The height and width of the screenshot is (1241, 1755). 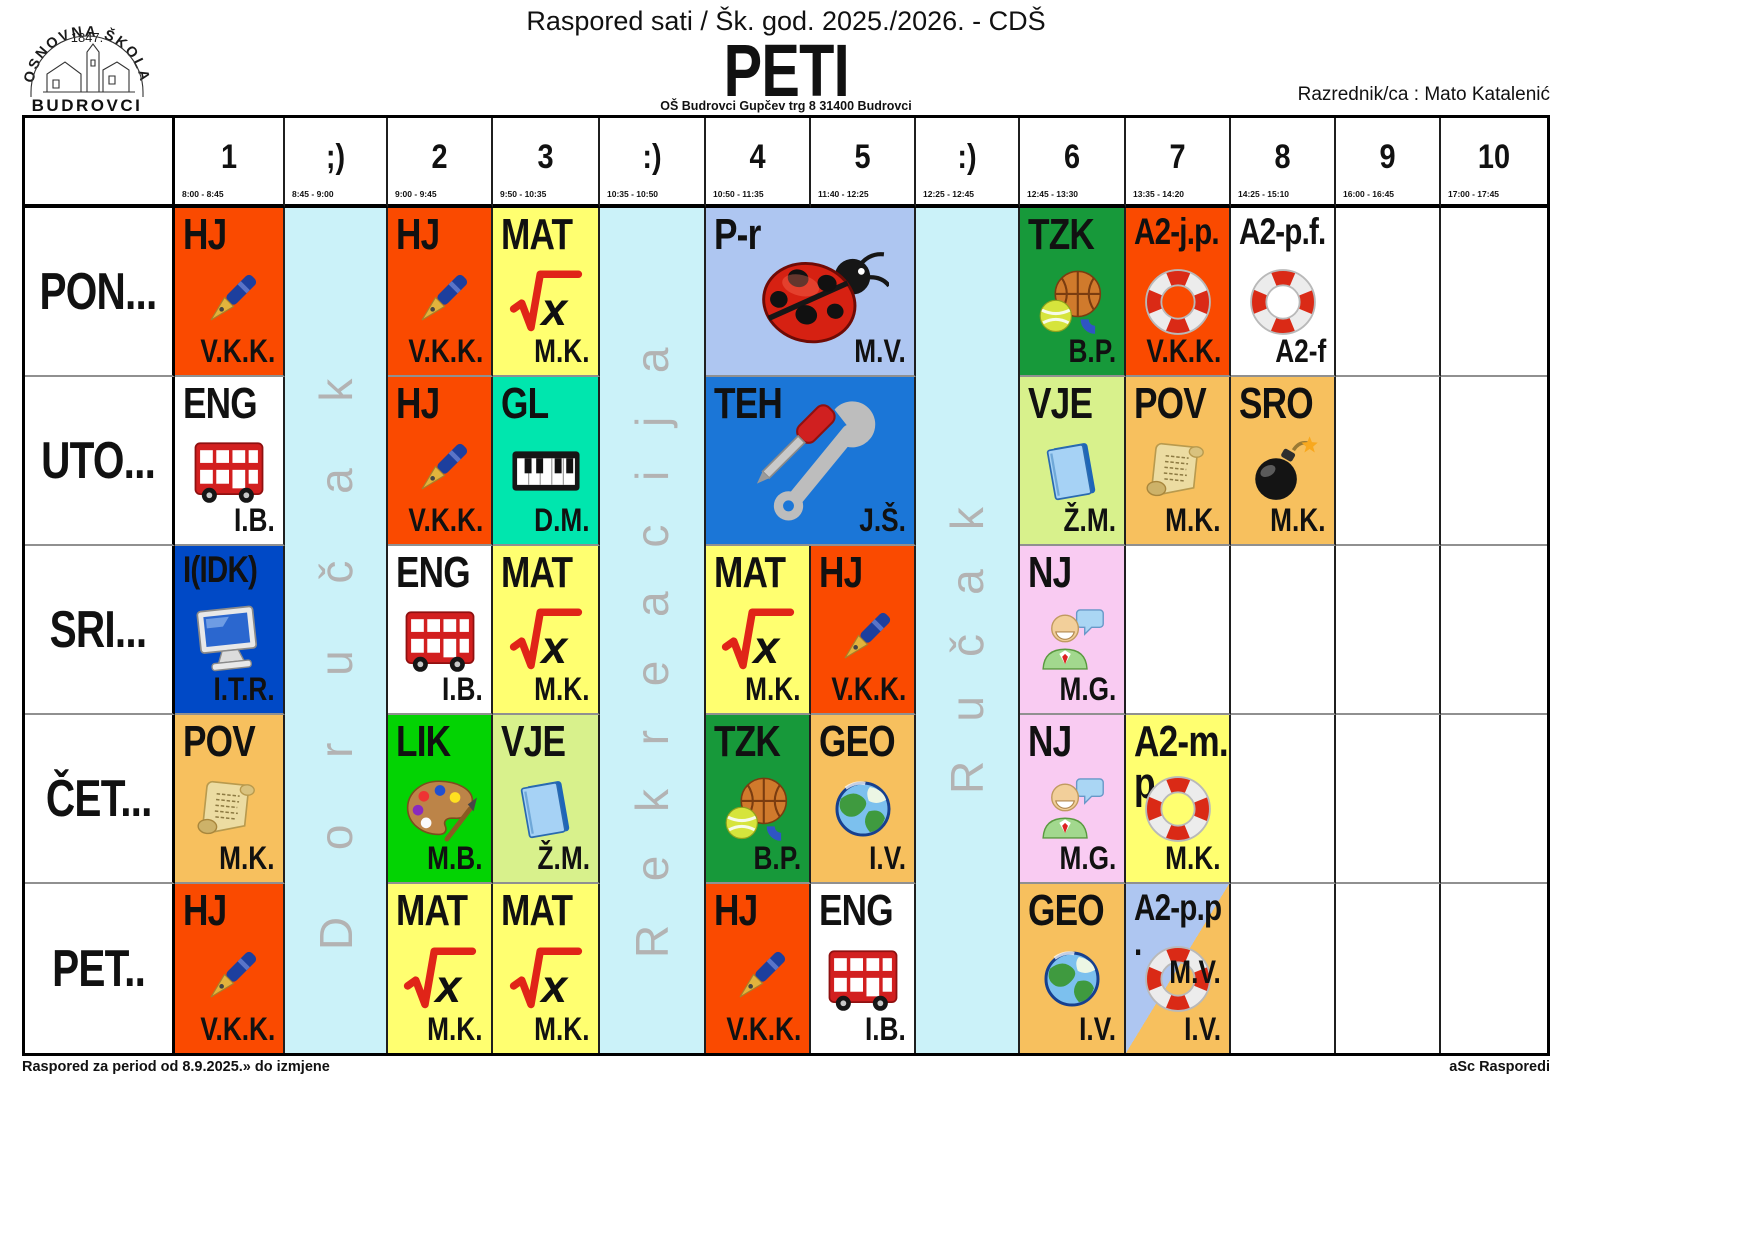 I want to click on subject-label: A2-p.p., so click(x=1178, y=925).